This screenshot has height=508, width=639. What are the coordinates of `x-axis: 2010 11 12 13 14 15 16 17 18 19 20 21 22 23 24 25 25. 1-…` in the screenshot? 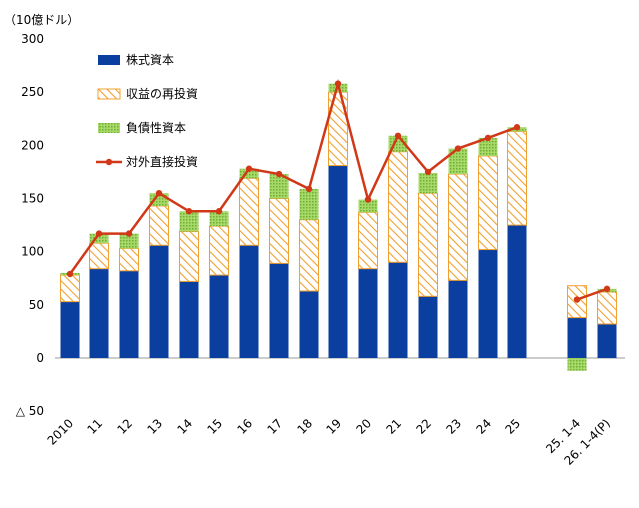 It's located at (329, 442).